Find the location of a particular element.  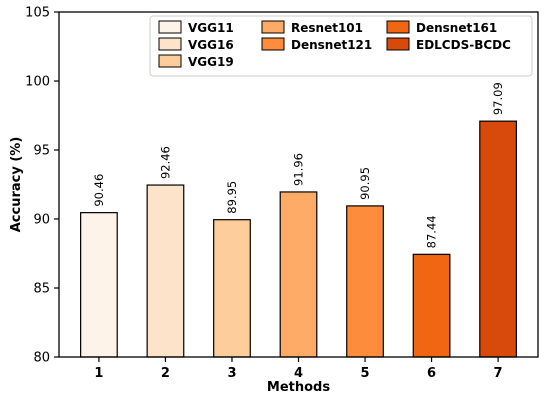

data-label: 87.44 is located at coordinates (432, 231).